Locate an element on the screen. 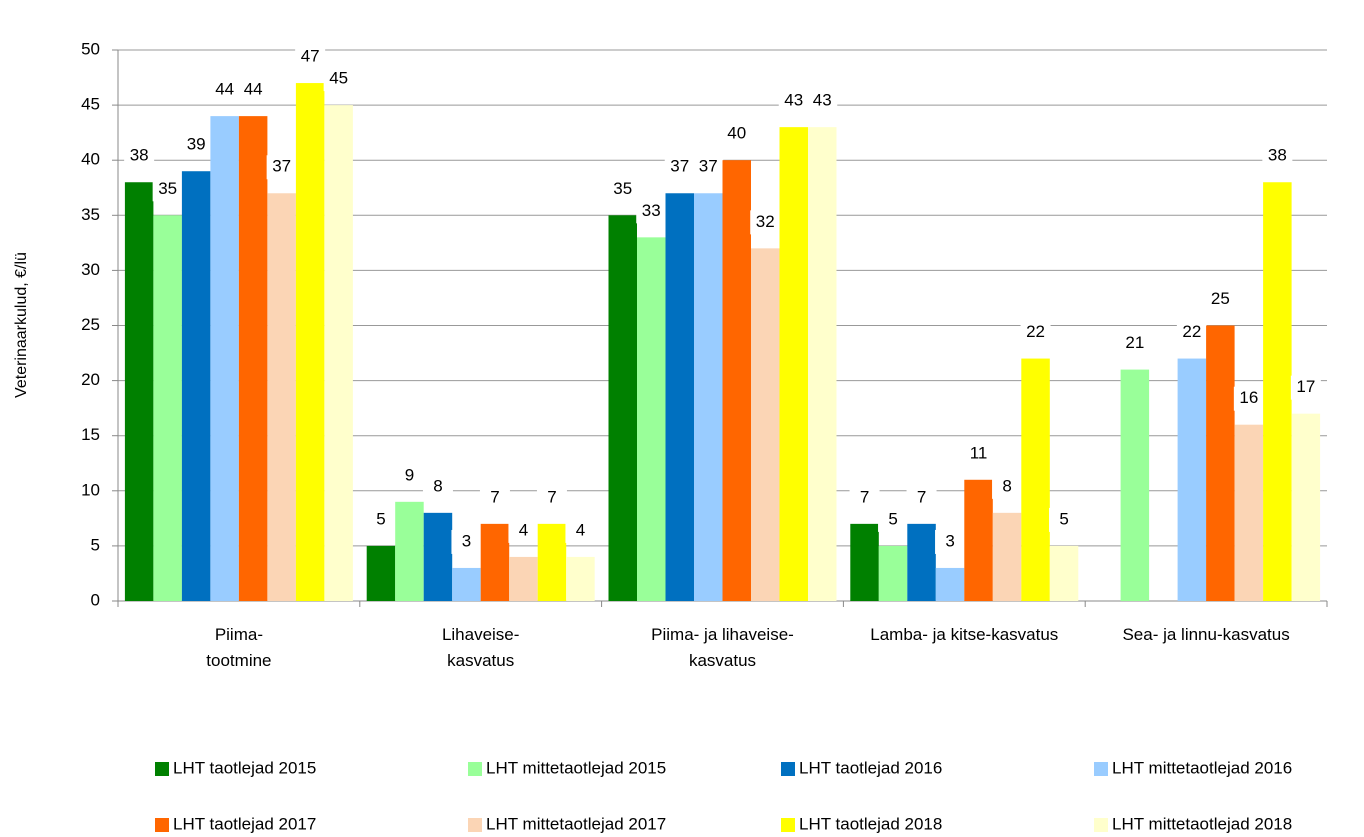  y-tick-label: 0 is located at coordinates (95, 599).